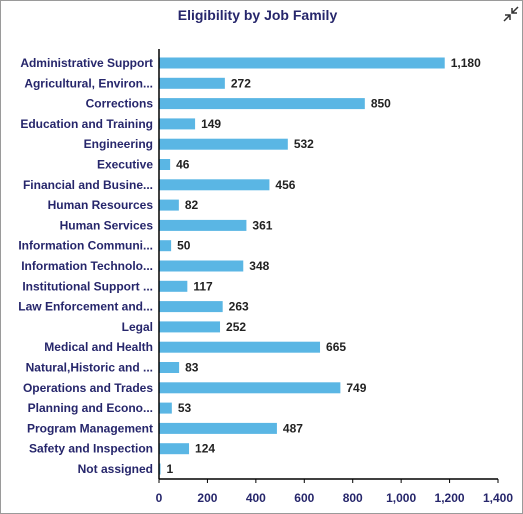 The image size is (523, 514). Describe the element at coordinates (91, 449) in the screenshot. I see `category-label: Safety and Inspection` at that location.